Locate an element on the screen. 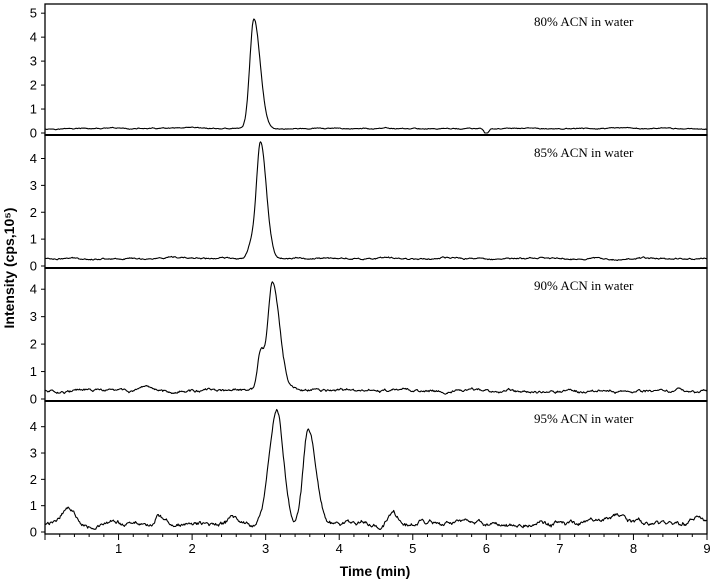  panel-label: 90% ACN in water is located at coordinates (584, 285).